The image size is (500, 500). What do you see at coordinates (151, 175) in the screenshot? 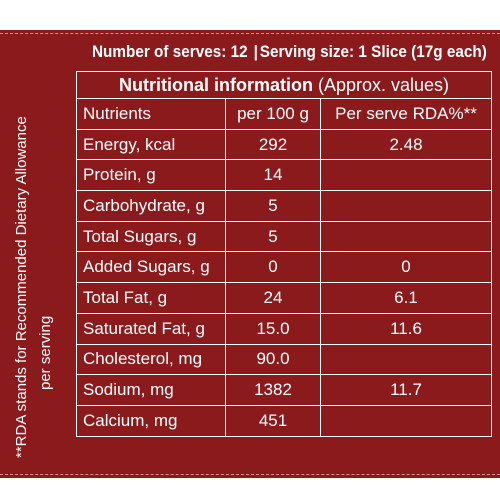
I see `nutrient-name: Protein, g` at bounding box center [151, 175].